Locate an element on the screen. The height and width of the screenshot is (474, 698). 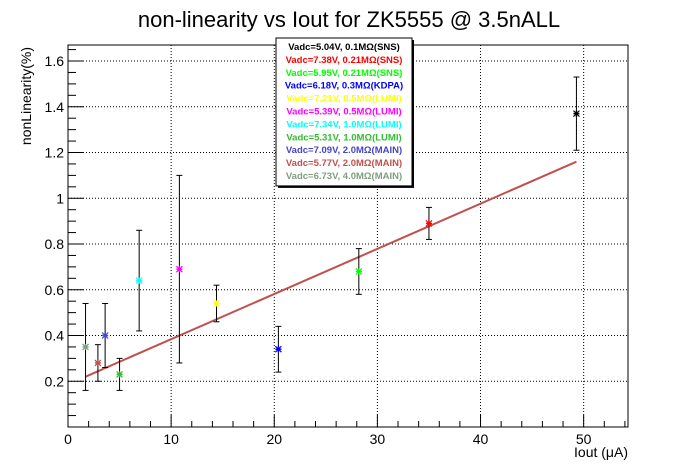
legend-entry: Vadc=5.39V, 0.5MΩ(LUMI) is located at coordinates (343, 112).